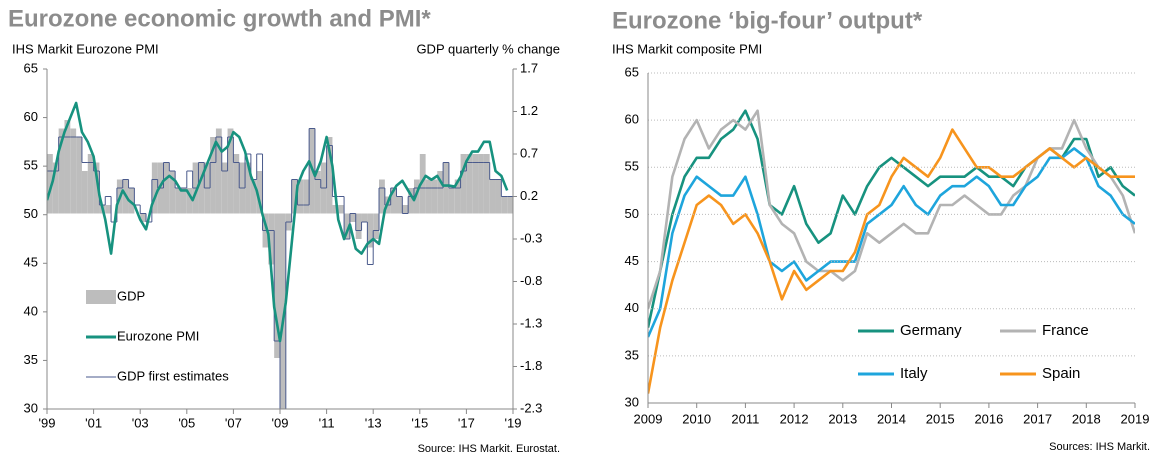 The width and height of the screenshot is (1156, 455). Describe the element at coordinates (489, 449) in the screenshot. I see `source: Source: IHS Markit. Eurostat.` at that location.